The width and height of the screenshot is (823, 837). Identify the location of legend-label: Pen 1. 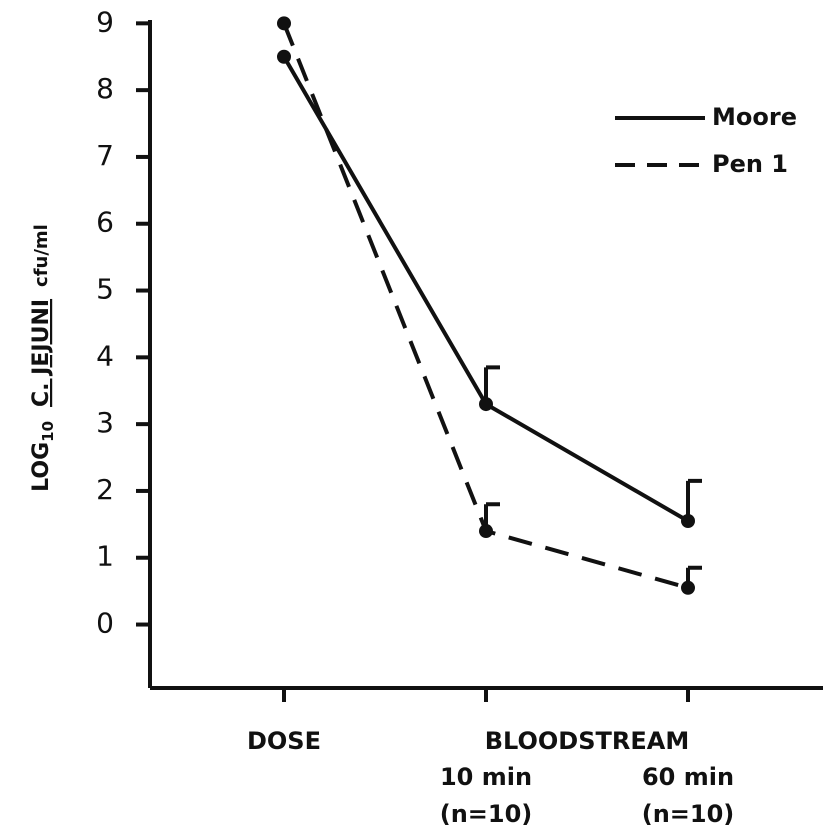
(750, 164).